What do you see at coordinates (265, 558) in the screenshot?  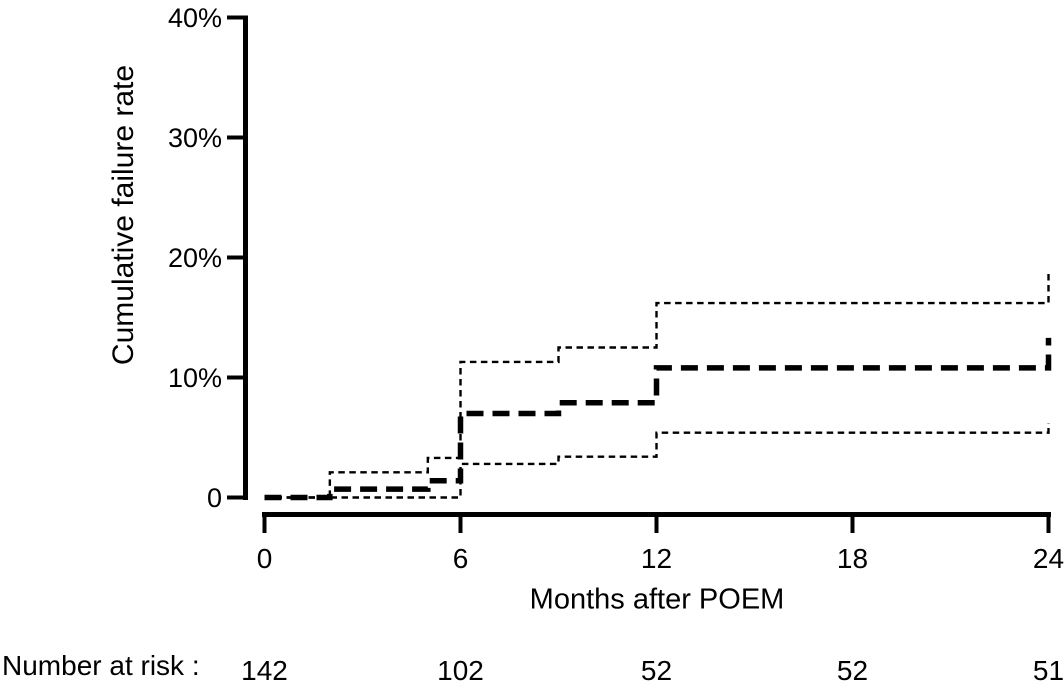 I see `x-tick-label: 0` at bounding box center [265, 558].